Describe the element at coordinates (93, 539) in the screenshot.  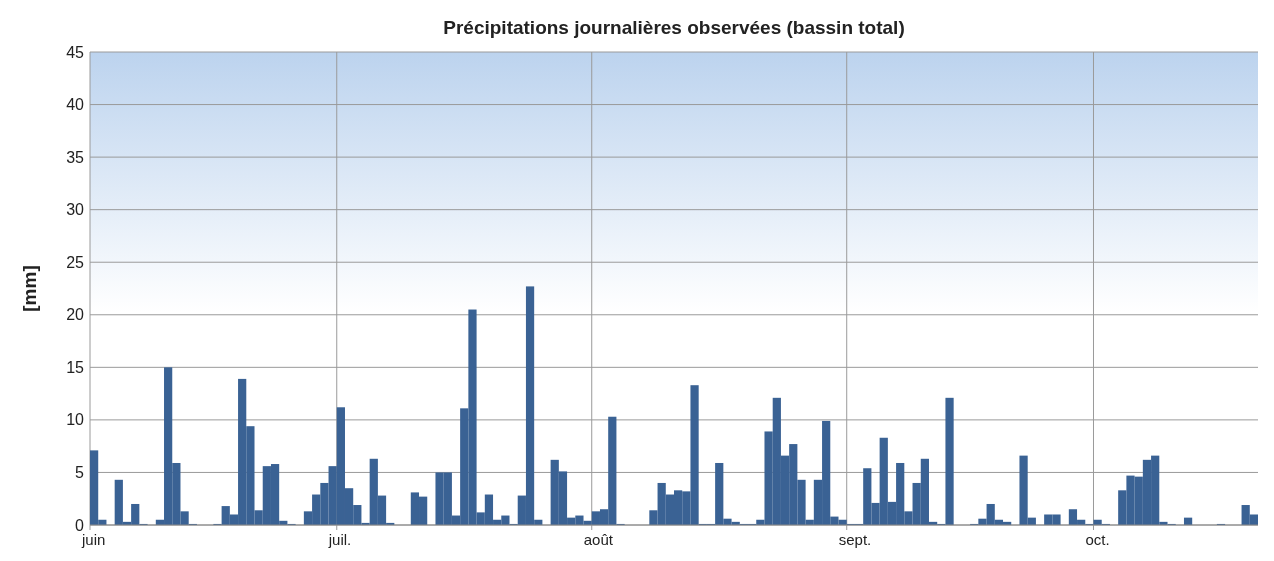
I see `x-tick-label: juin` at that location.